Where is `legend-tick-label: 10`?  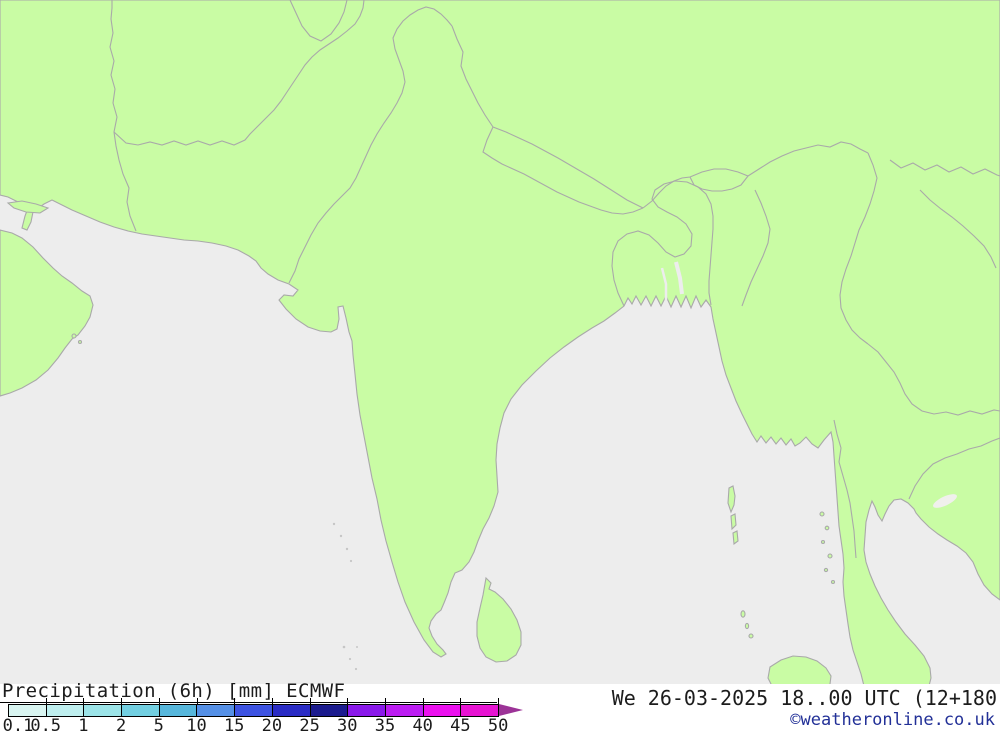
legend-tick-label: 10 is located at coordinates (196, 724).